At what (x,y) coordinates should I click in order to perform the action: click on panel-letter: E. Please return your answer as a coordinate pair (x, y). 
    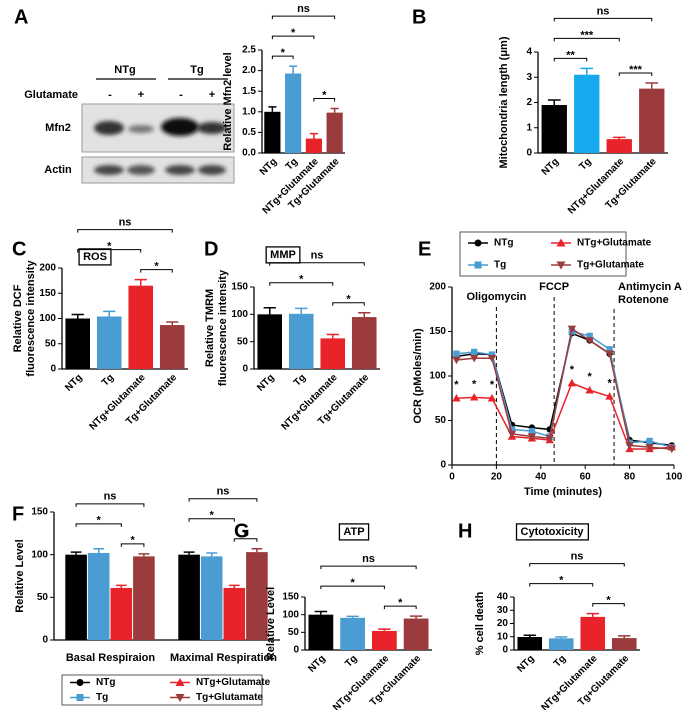
    Looking at the image, I should click on (424, 249).